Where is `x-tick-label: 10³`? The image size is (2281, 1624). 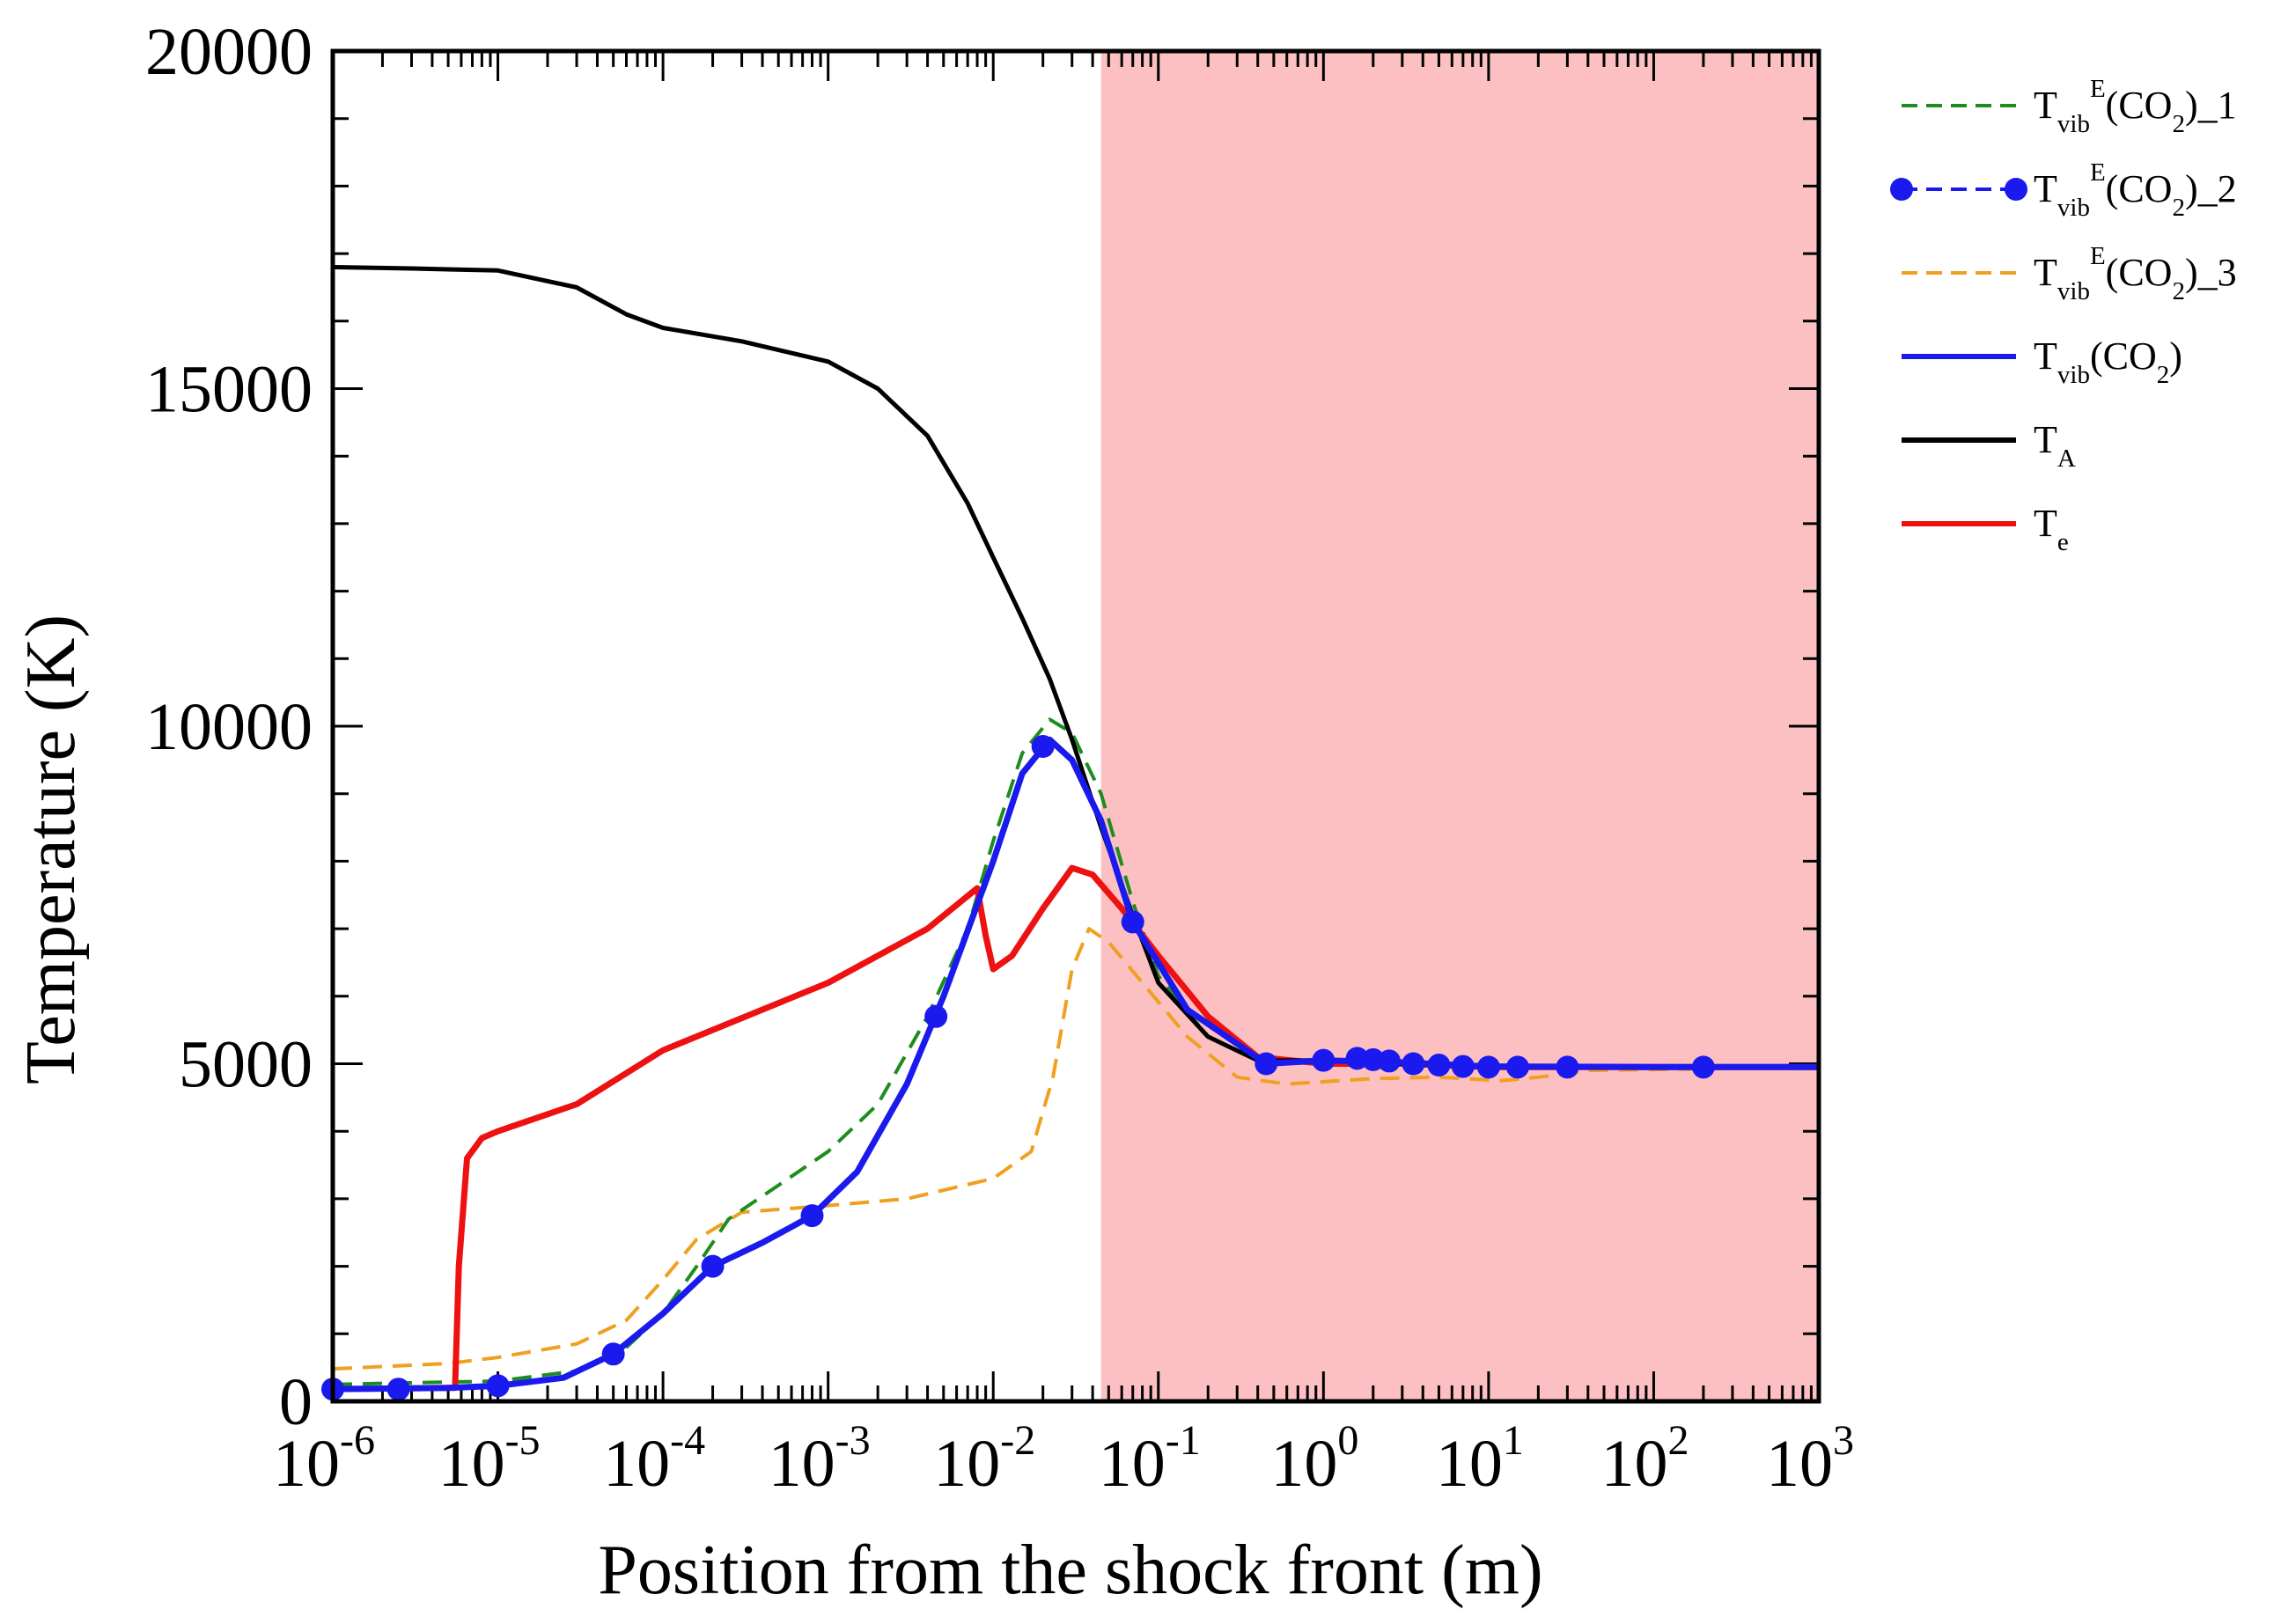 x-tick-label: 10³ is located at coordinates (1810, 1459).